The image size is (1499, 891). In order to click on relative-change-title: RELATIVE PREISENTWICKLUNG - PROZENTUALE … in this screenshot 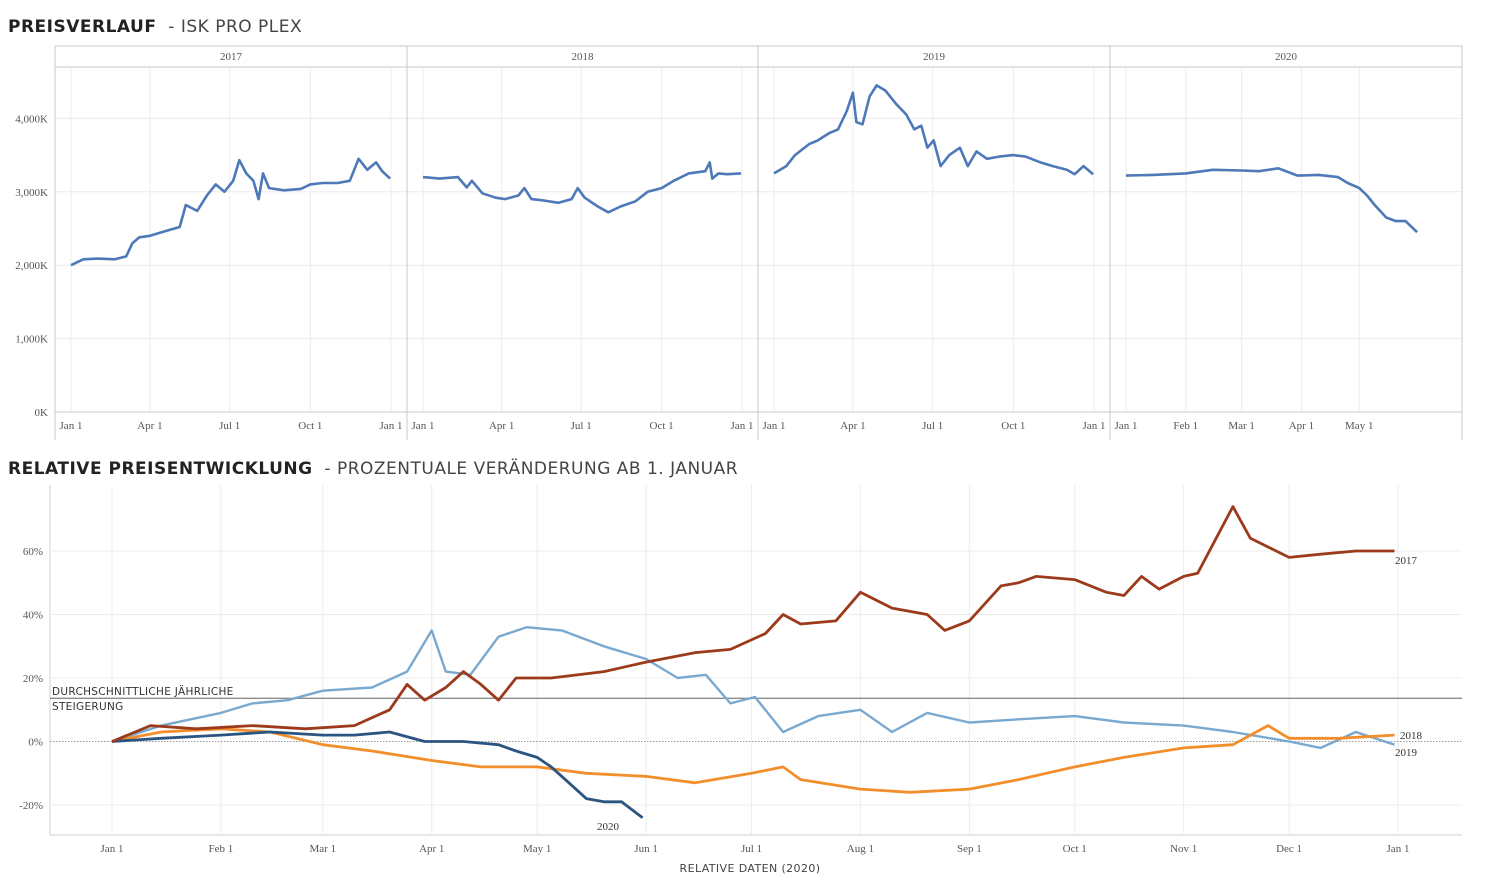, I will do `click(373, 469)`.